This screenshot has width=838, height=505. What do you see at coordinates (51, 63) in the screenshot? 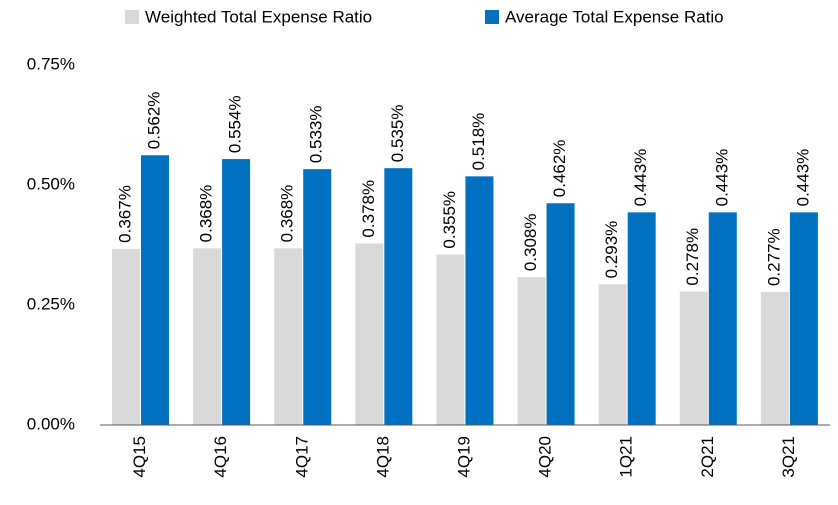
I see `y-tick-label: 0.75%` at bounding box center [51, 63].